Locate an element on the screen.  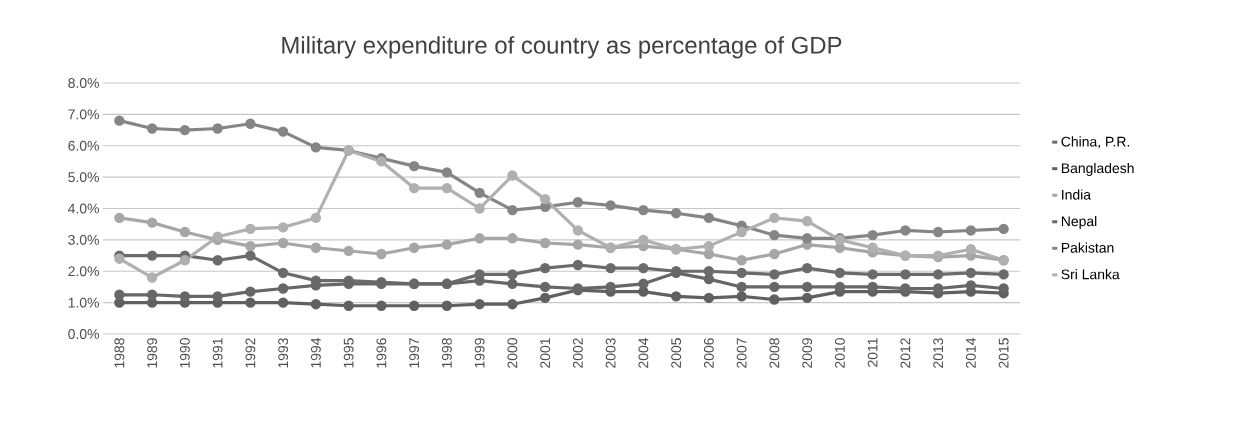
x-tick-label: 1991 is located at coordinates (217, 353).